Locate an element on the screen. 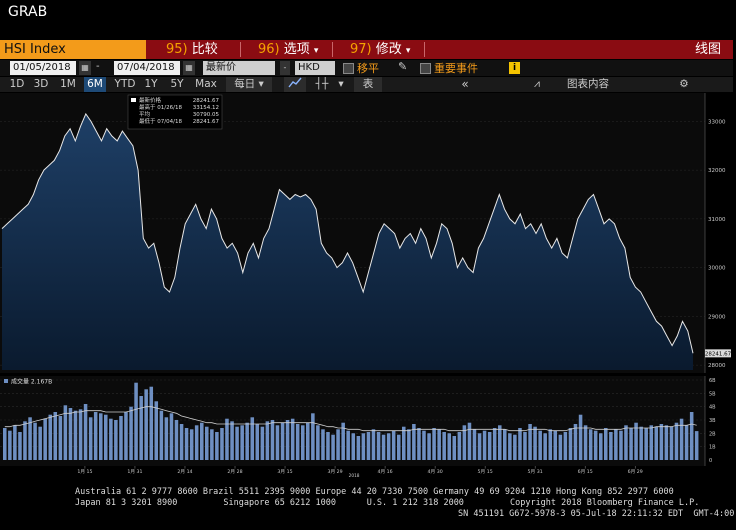 Image resolution: width=736 pixels, height=530 pixels. legend-box is located at coordinates (175, 112).